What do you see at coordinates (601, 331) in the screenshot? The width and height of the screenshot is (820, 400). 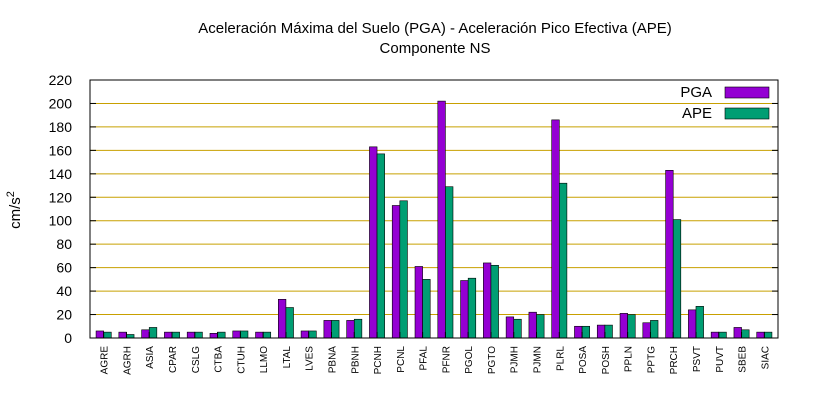 I see `bar-pga-posh` at bounding box center [601, 331].